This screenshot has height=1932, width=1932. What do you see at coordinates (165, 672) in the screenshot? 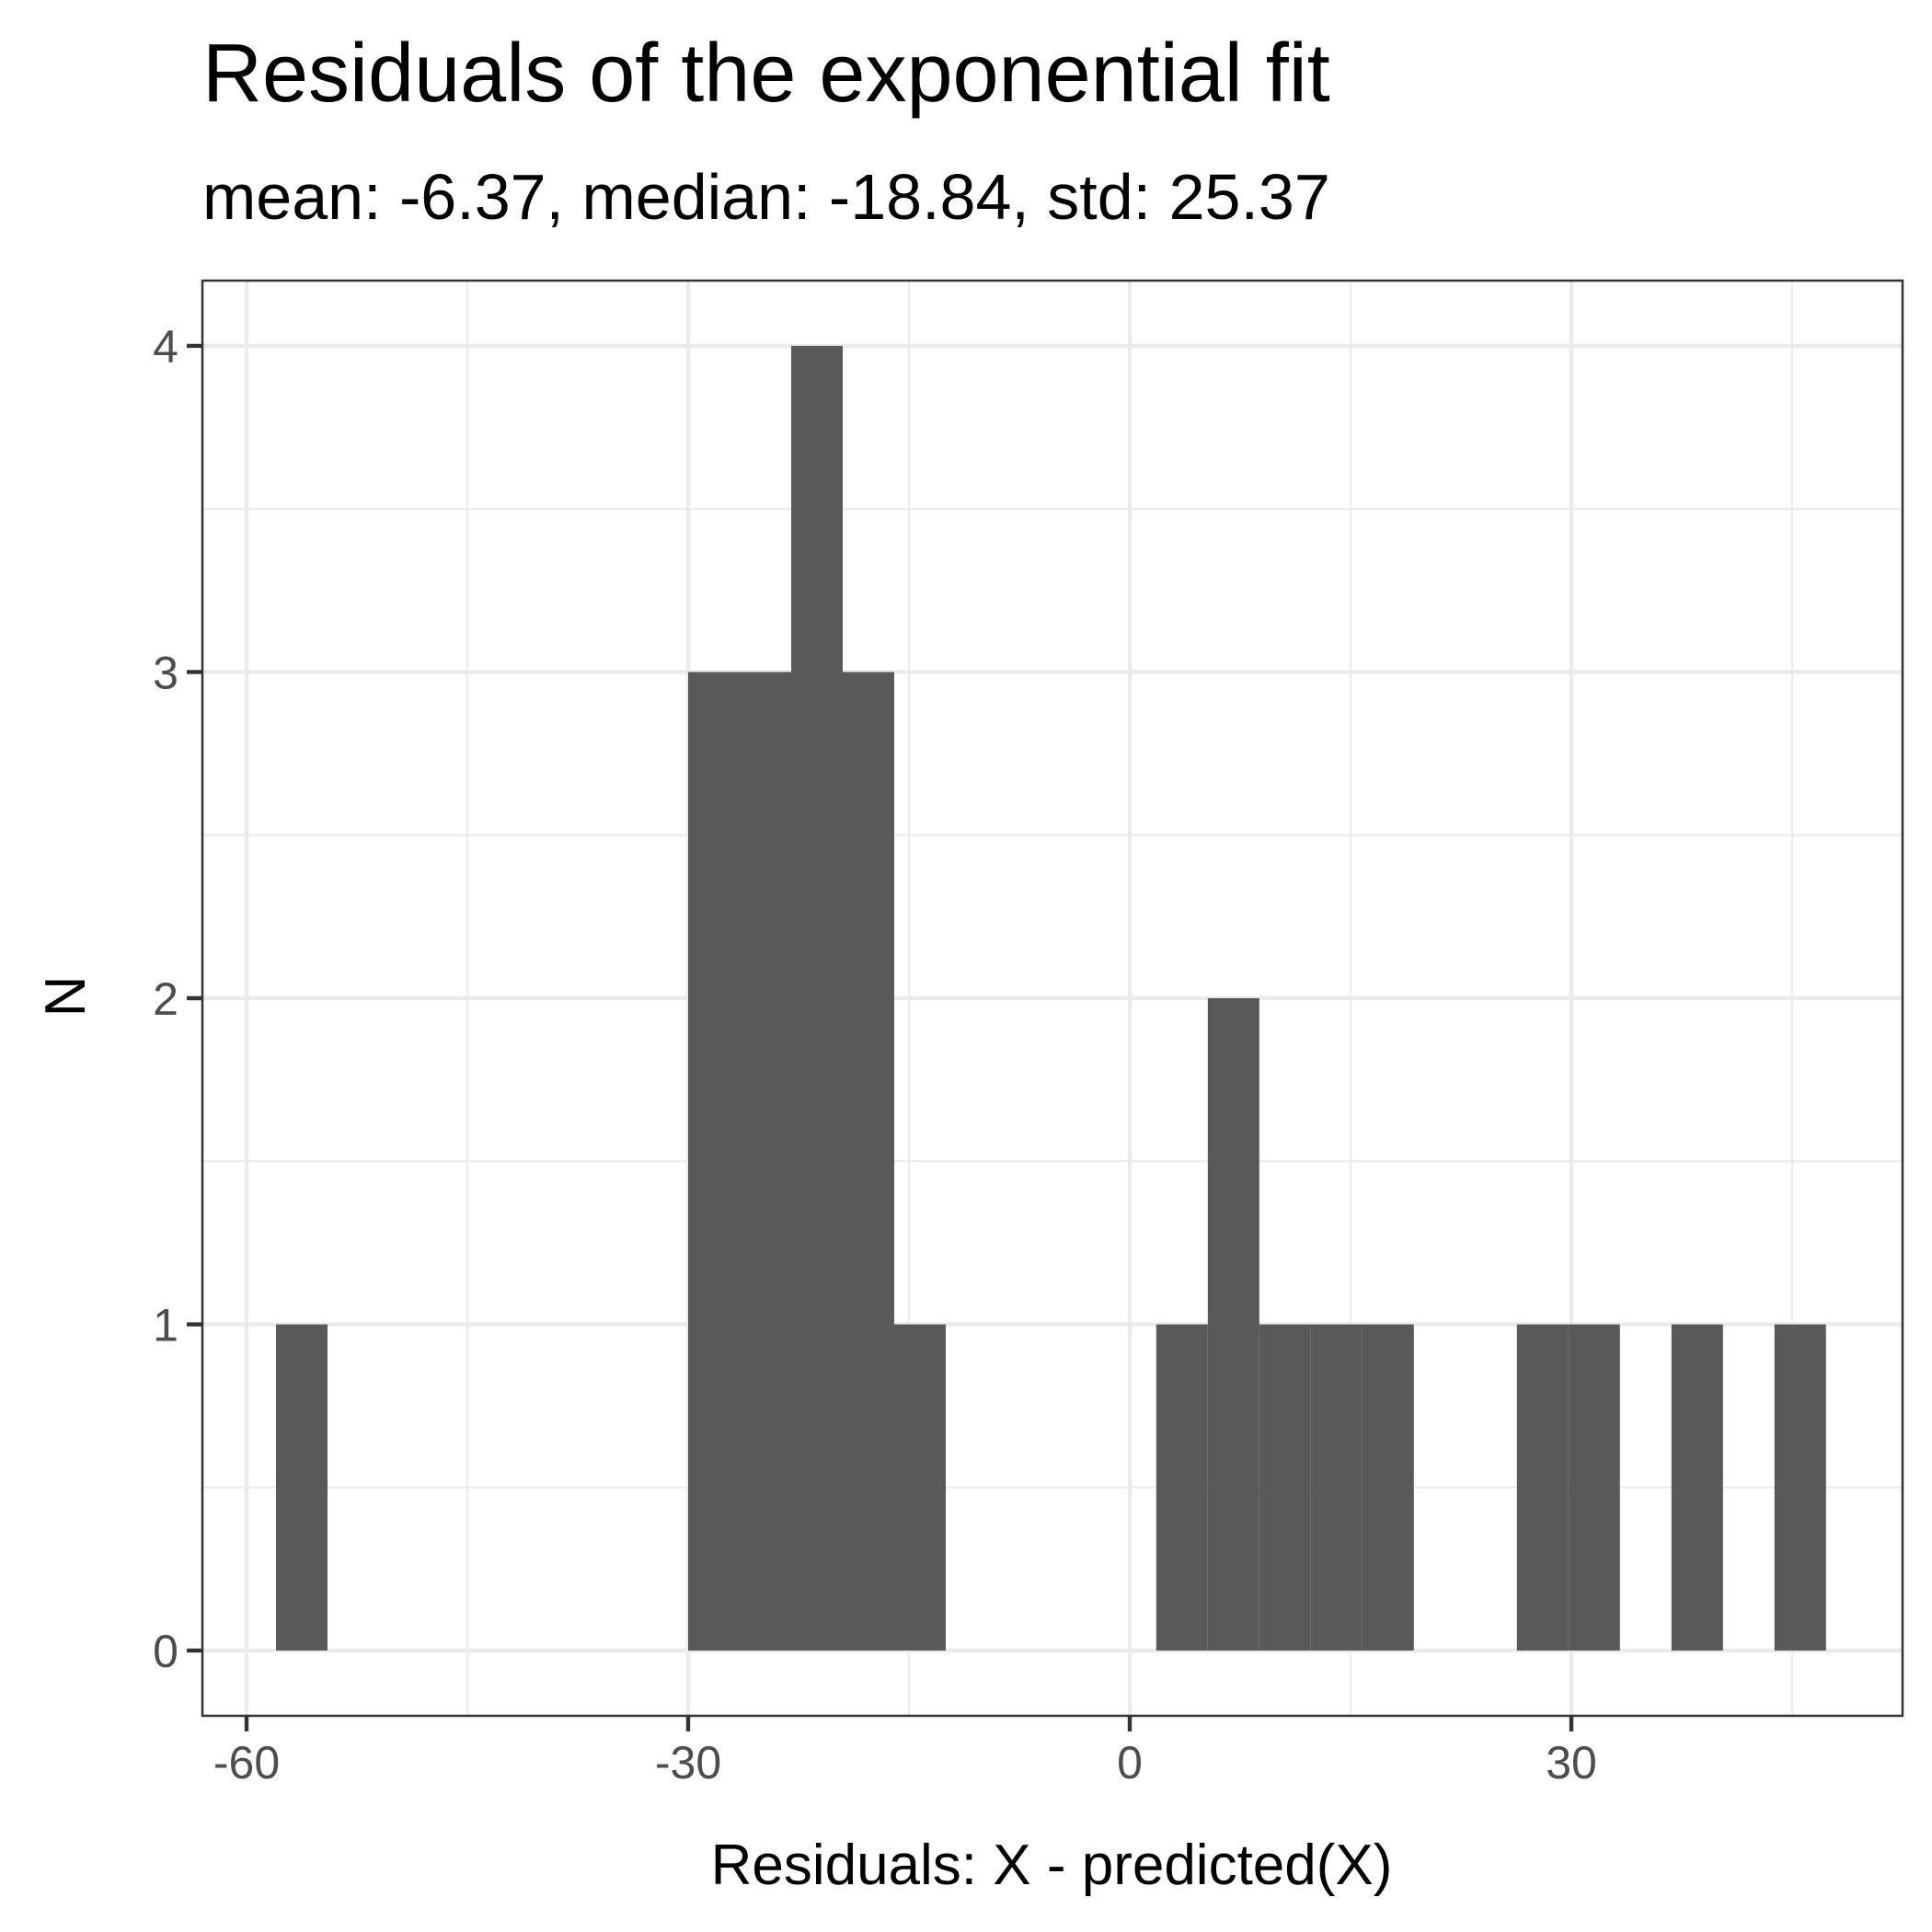
I see `y-tick-label: 3` at bounding box center [165, 672].